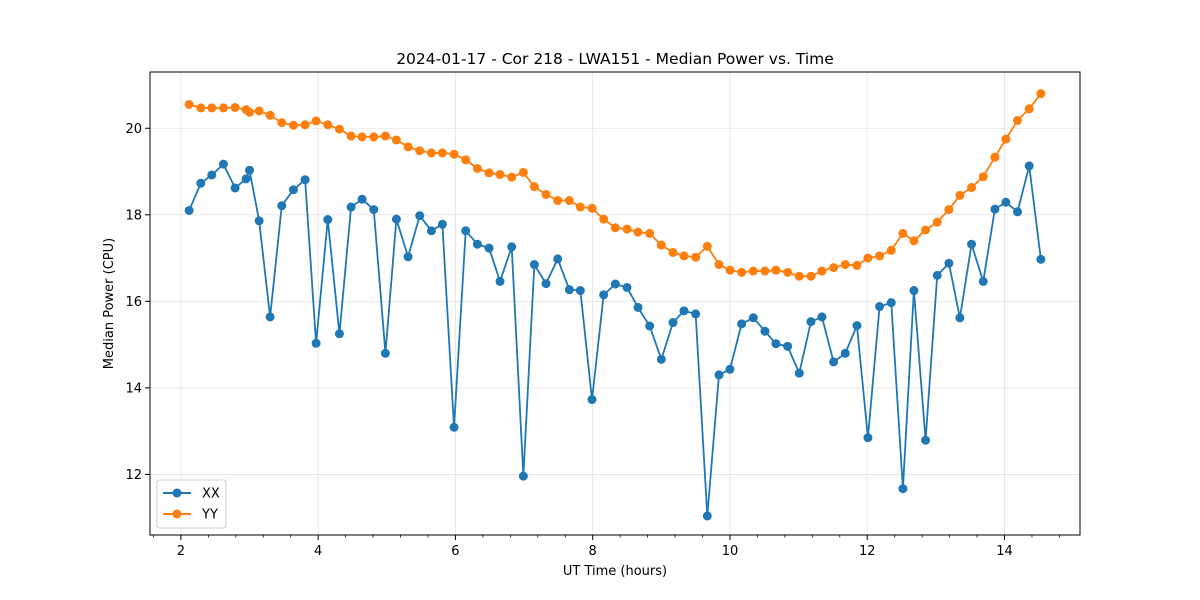 This screenshot has width=1200, height=600. Describe the element at coordinates (606, 547) in the screenshot. I see `x-axis-ticks: 2 4 6 8 10 12 14` at that location.